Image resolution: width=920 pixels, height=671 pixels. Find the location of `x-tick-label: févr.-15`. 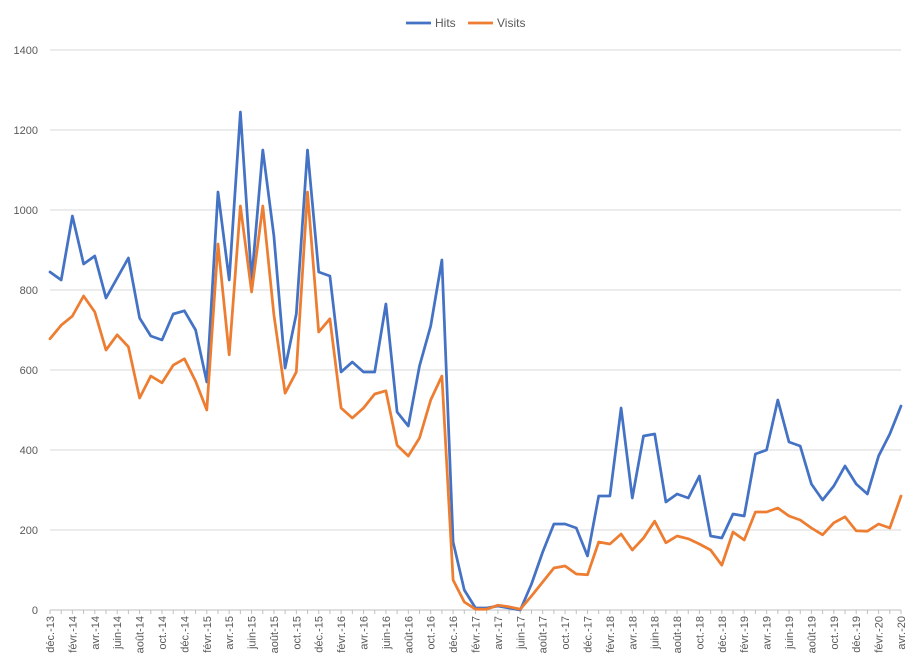

x-tick-label: févr.-15 is located at coordinates (208, 634).